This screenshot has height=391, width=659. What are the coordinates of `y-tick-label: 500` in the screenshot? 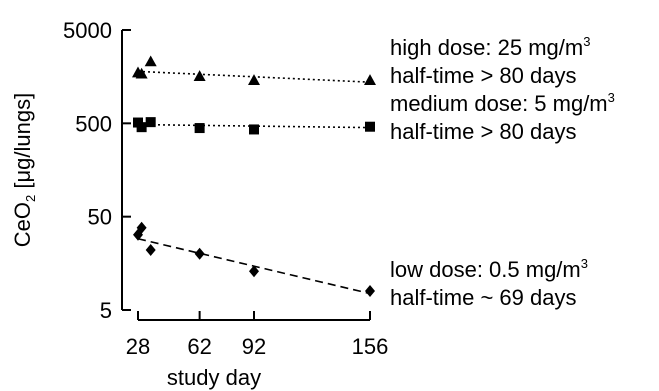 It's located at (93, 123).